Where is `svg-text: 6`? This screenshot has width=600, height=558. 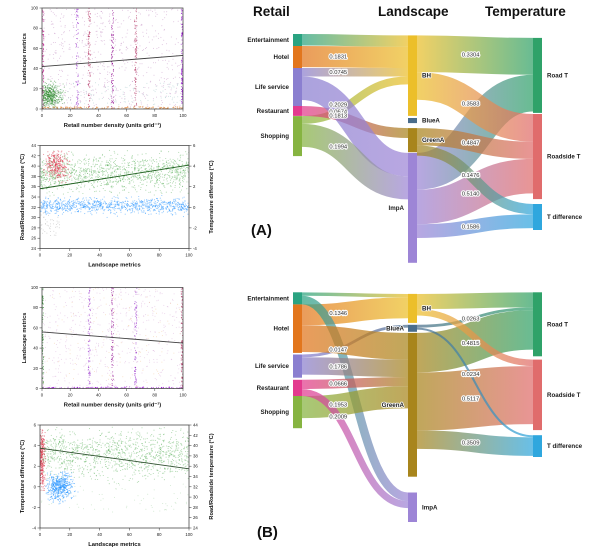
svg-text: 6 is located at coordinates (194, 145).